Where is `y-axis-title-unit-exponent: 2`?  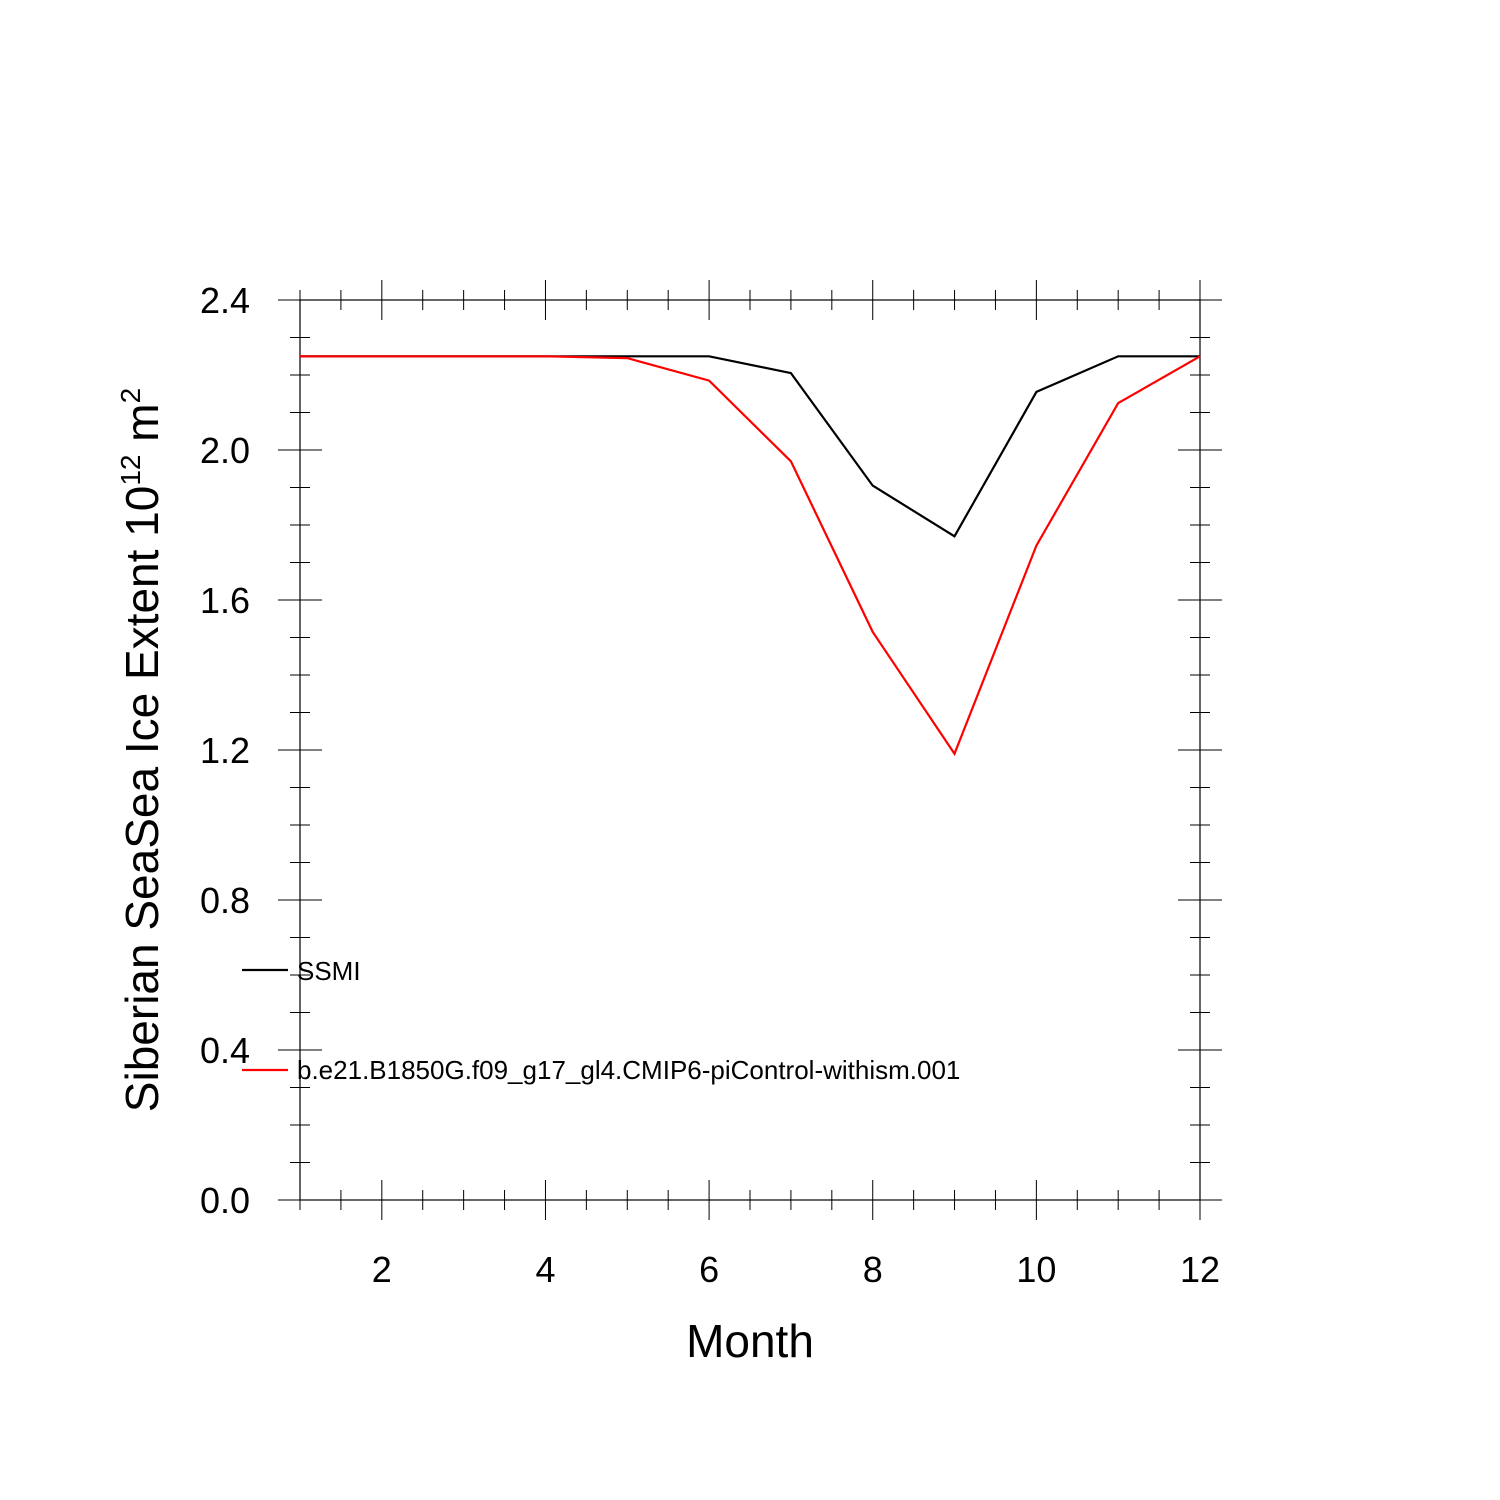
y-axis-title-unit-exponent: 2 is located at coordinates (130, 396).